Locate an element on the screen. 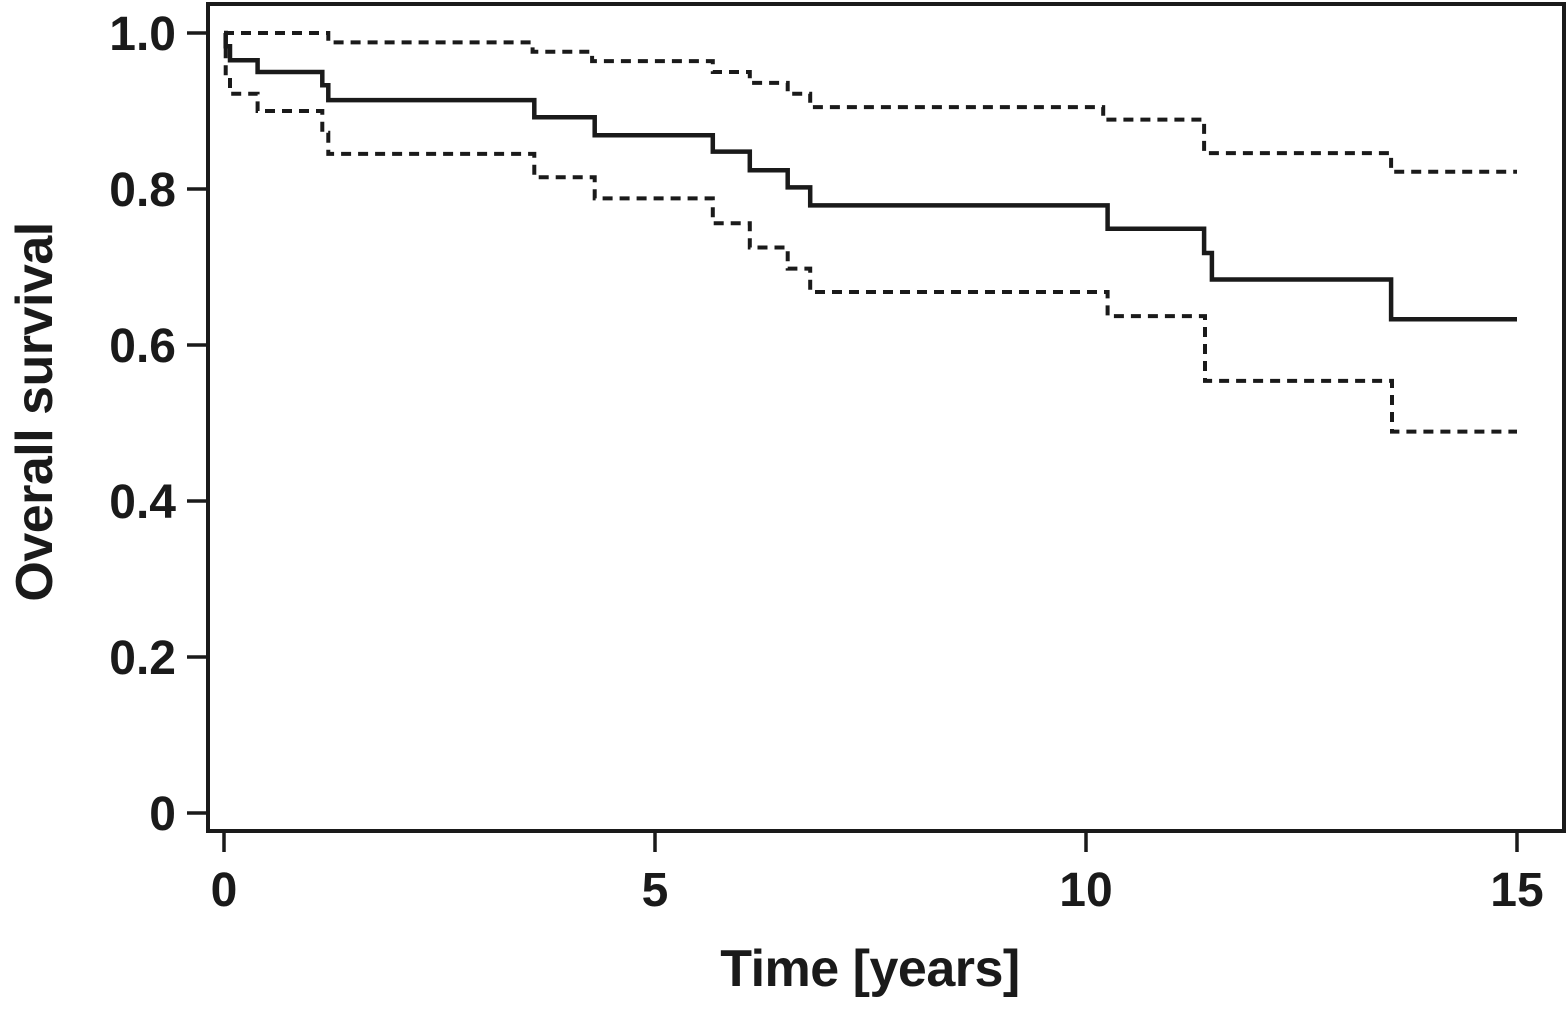  confidence-band-upper-curve is located at coordinates (870, 102).